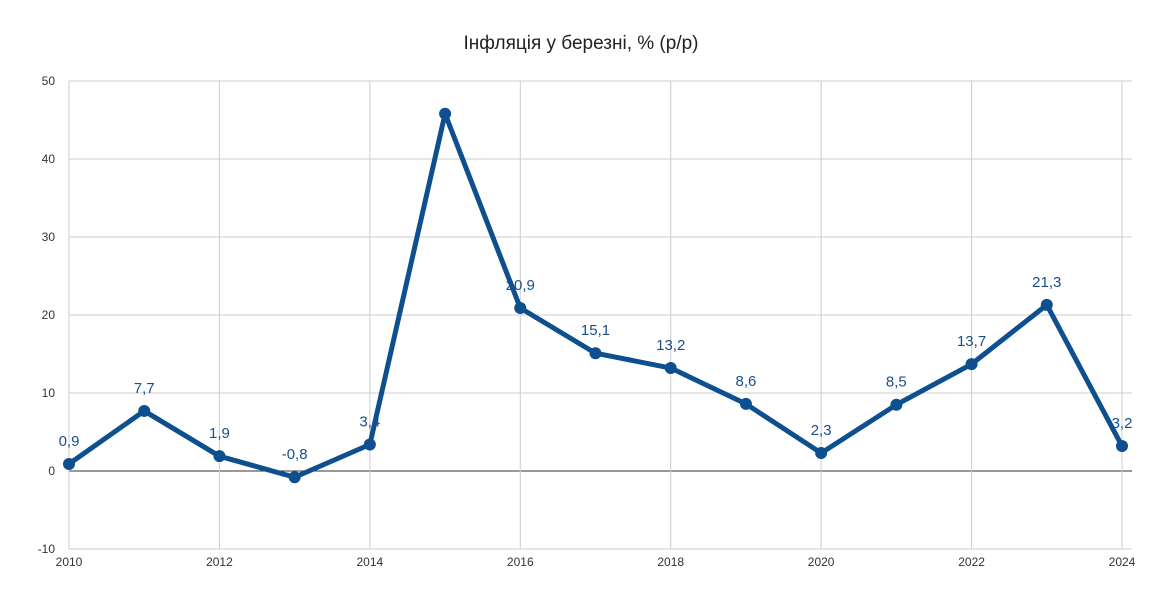  I want to click on x-tick-label: 2012, so click(219, 562).